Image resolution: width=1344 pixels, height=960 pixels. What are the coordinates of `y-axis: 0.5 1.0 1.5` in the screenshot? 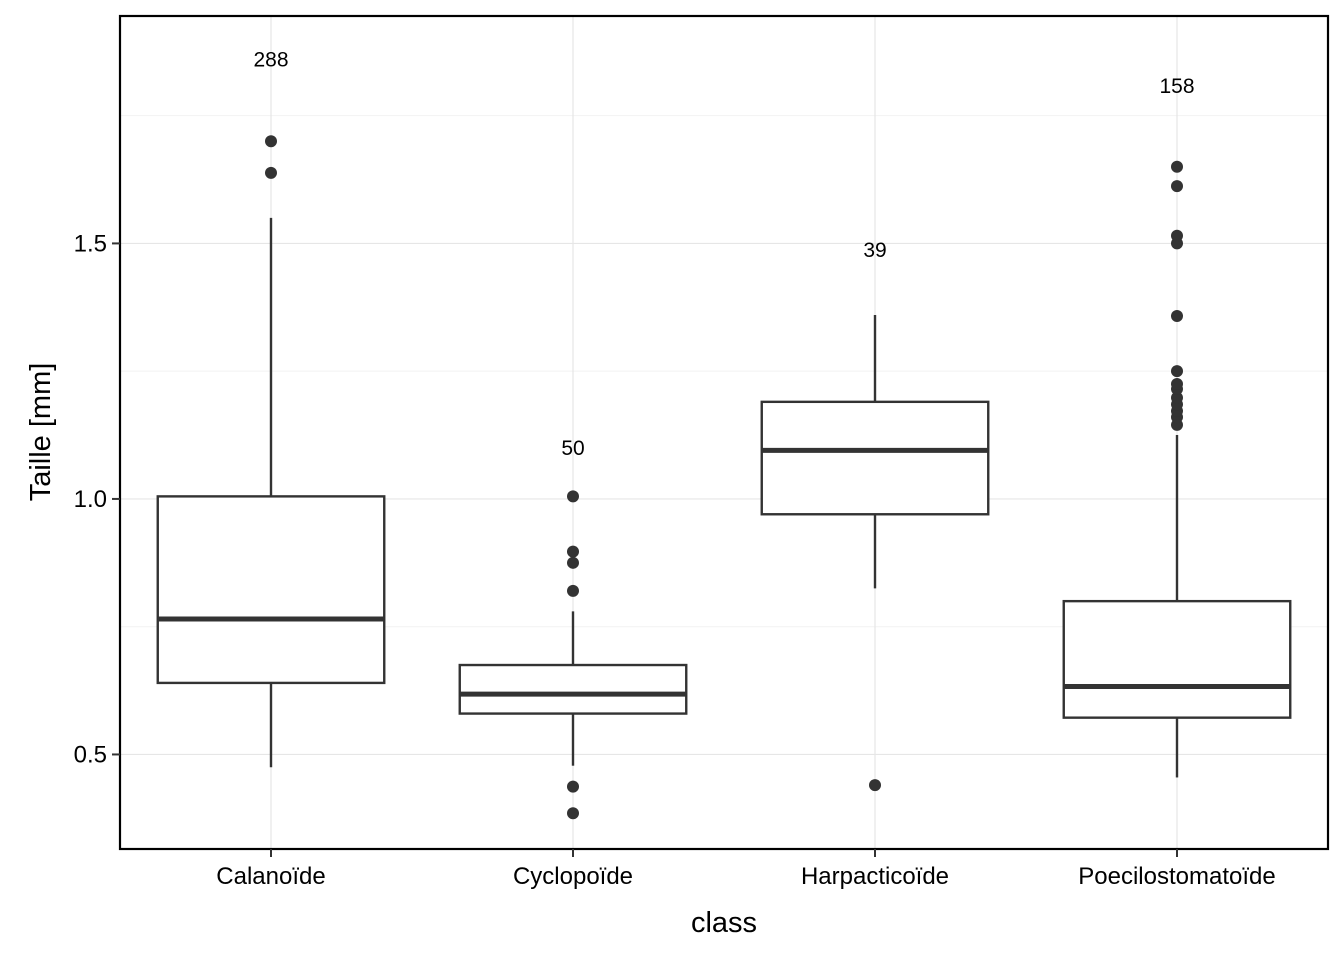 It's located at (97, 499).